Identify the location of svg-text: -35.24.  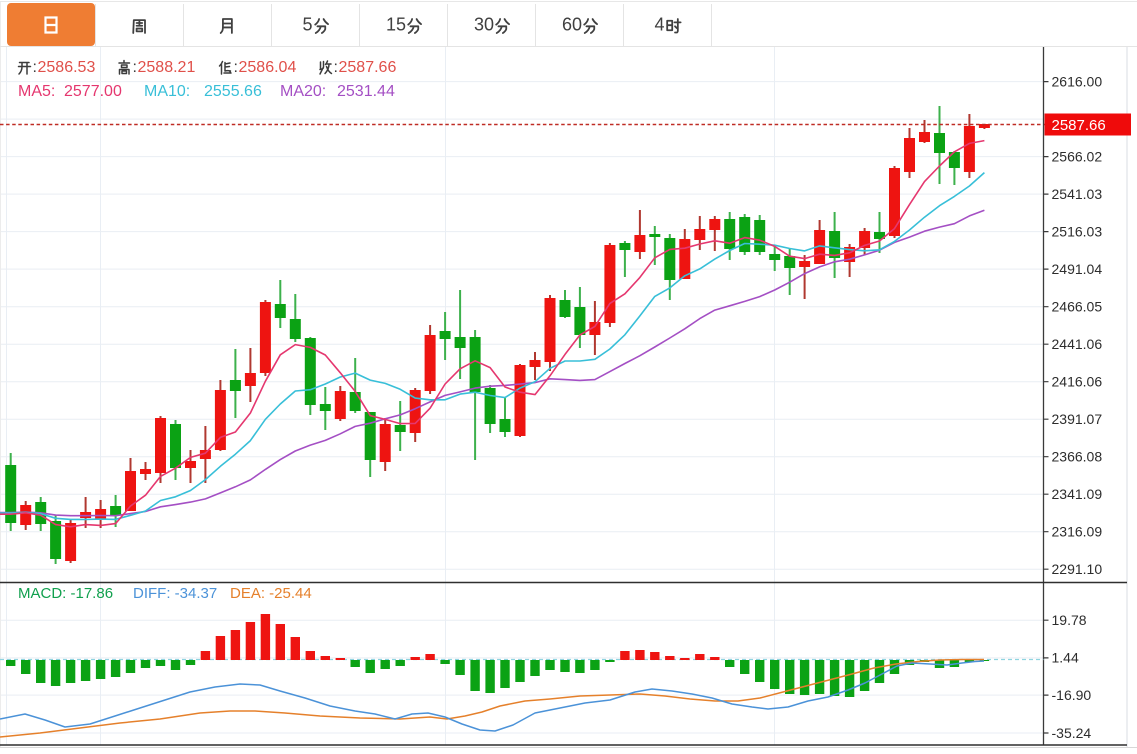
(1072, 733).